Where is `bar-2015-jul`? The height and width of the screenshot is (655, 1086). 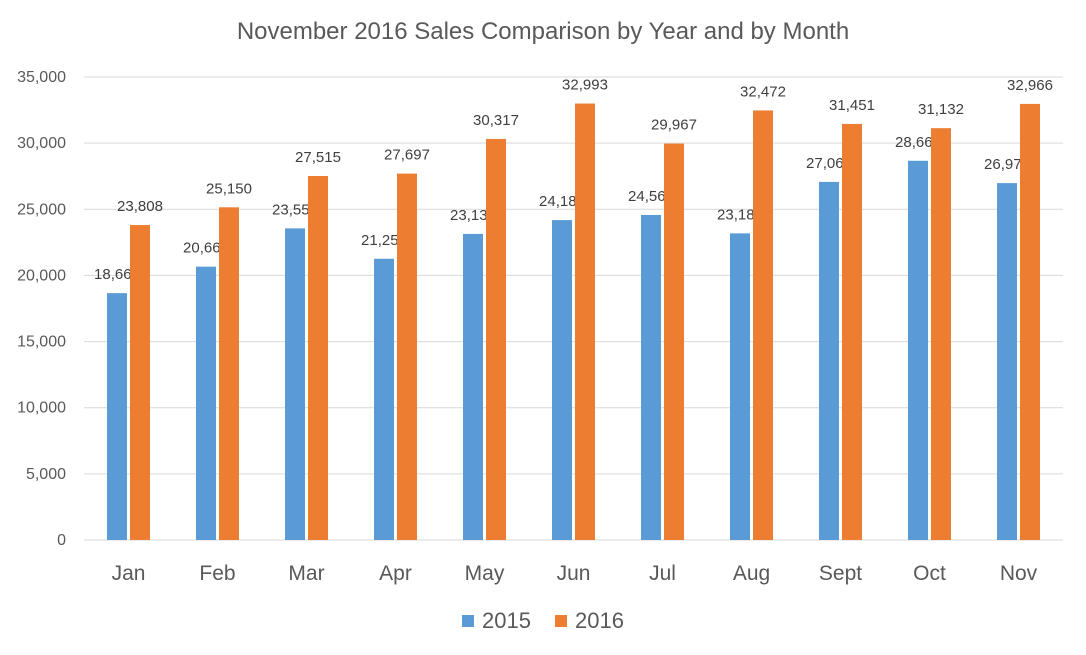
bar-2015-jul is located at coordinates (651, 377).